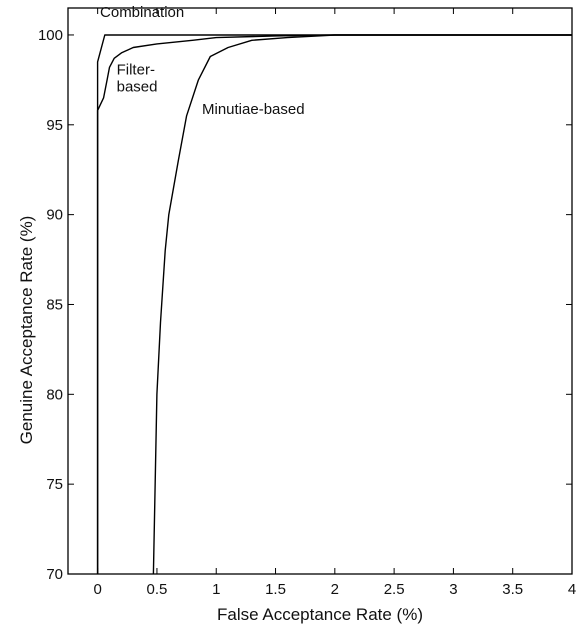  Describe the element at coordinates (54, 394) in the screenshot. I see `y-tick-label: 80` at that location.